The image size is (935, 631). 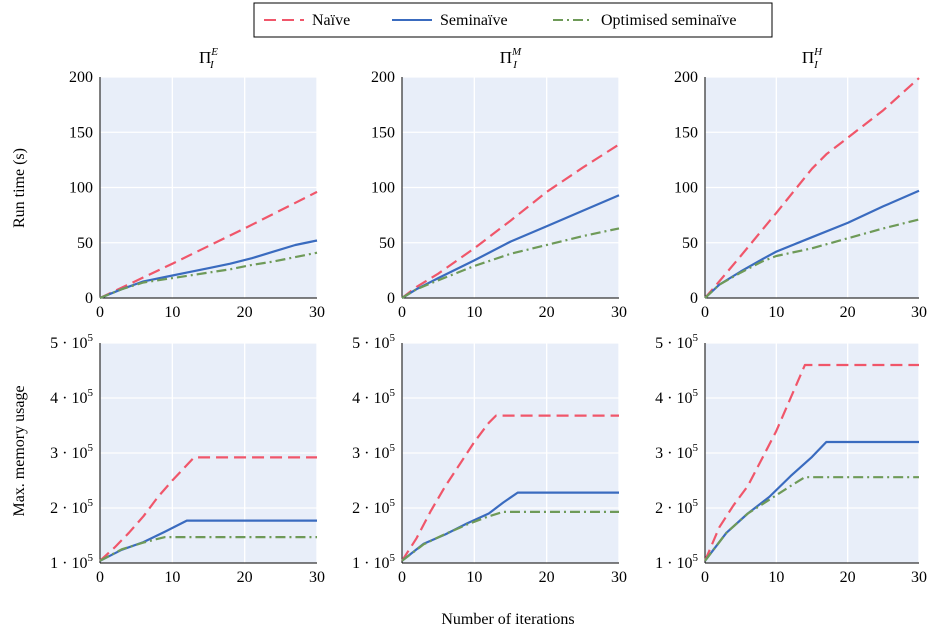 I want to click on panel-title: ΠM I, so click(x=511, y=58).